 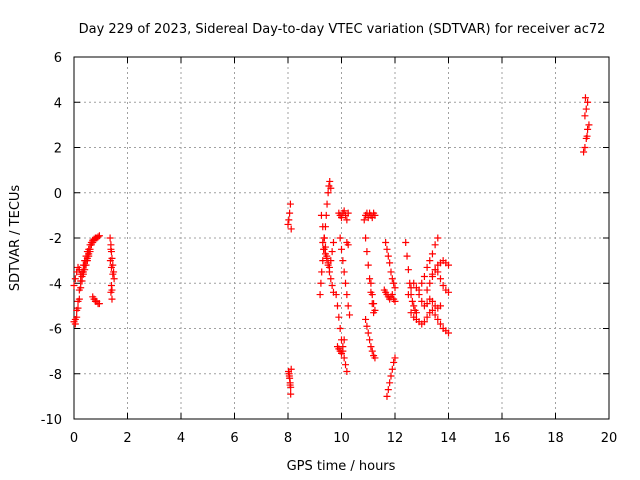 I want to click on x-tick-label: 18, so click(x=555, y=438).